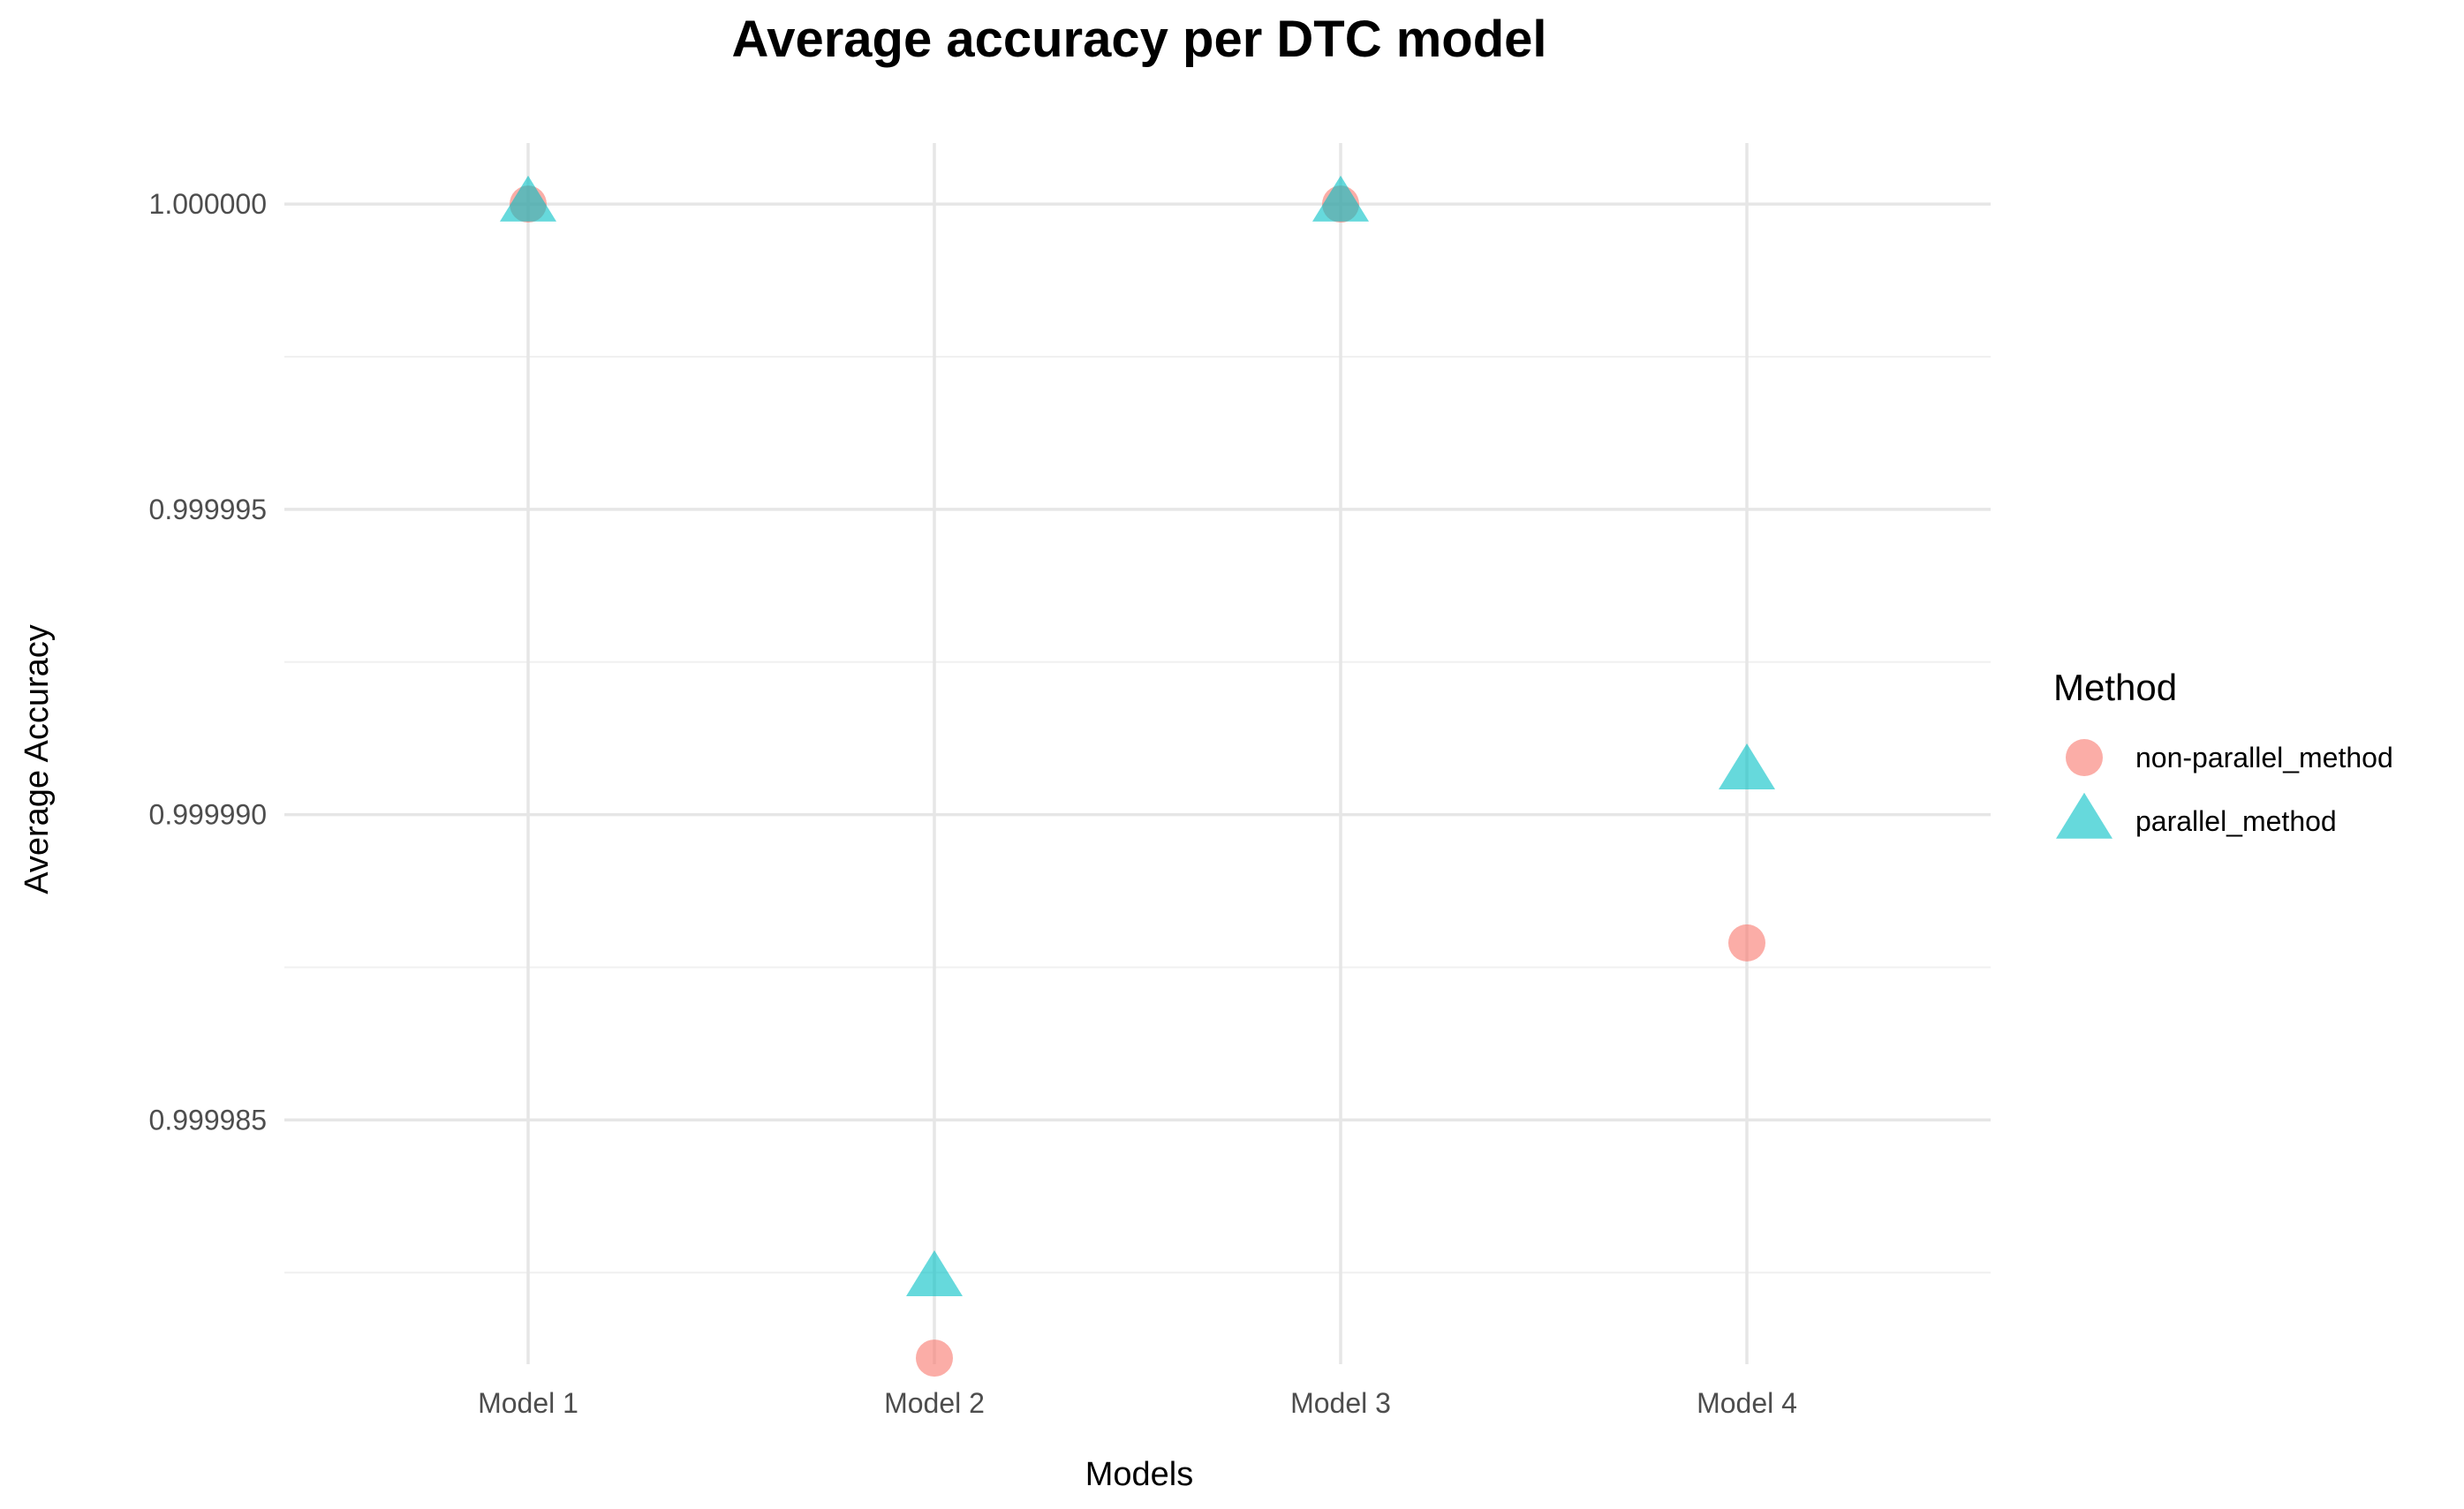  What do you see at coordinates (1137, 1403) in the screenshot?
I see `x-tick-labels: Model 1 Model 2 Model 3 Model 4` at bounding box center [1137, 1403].